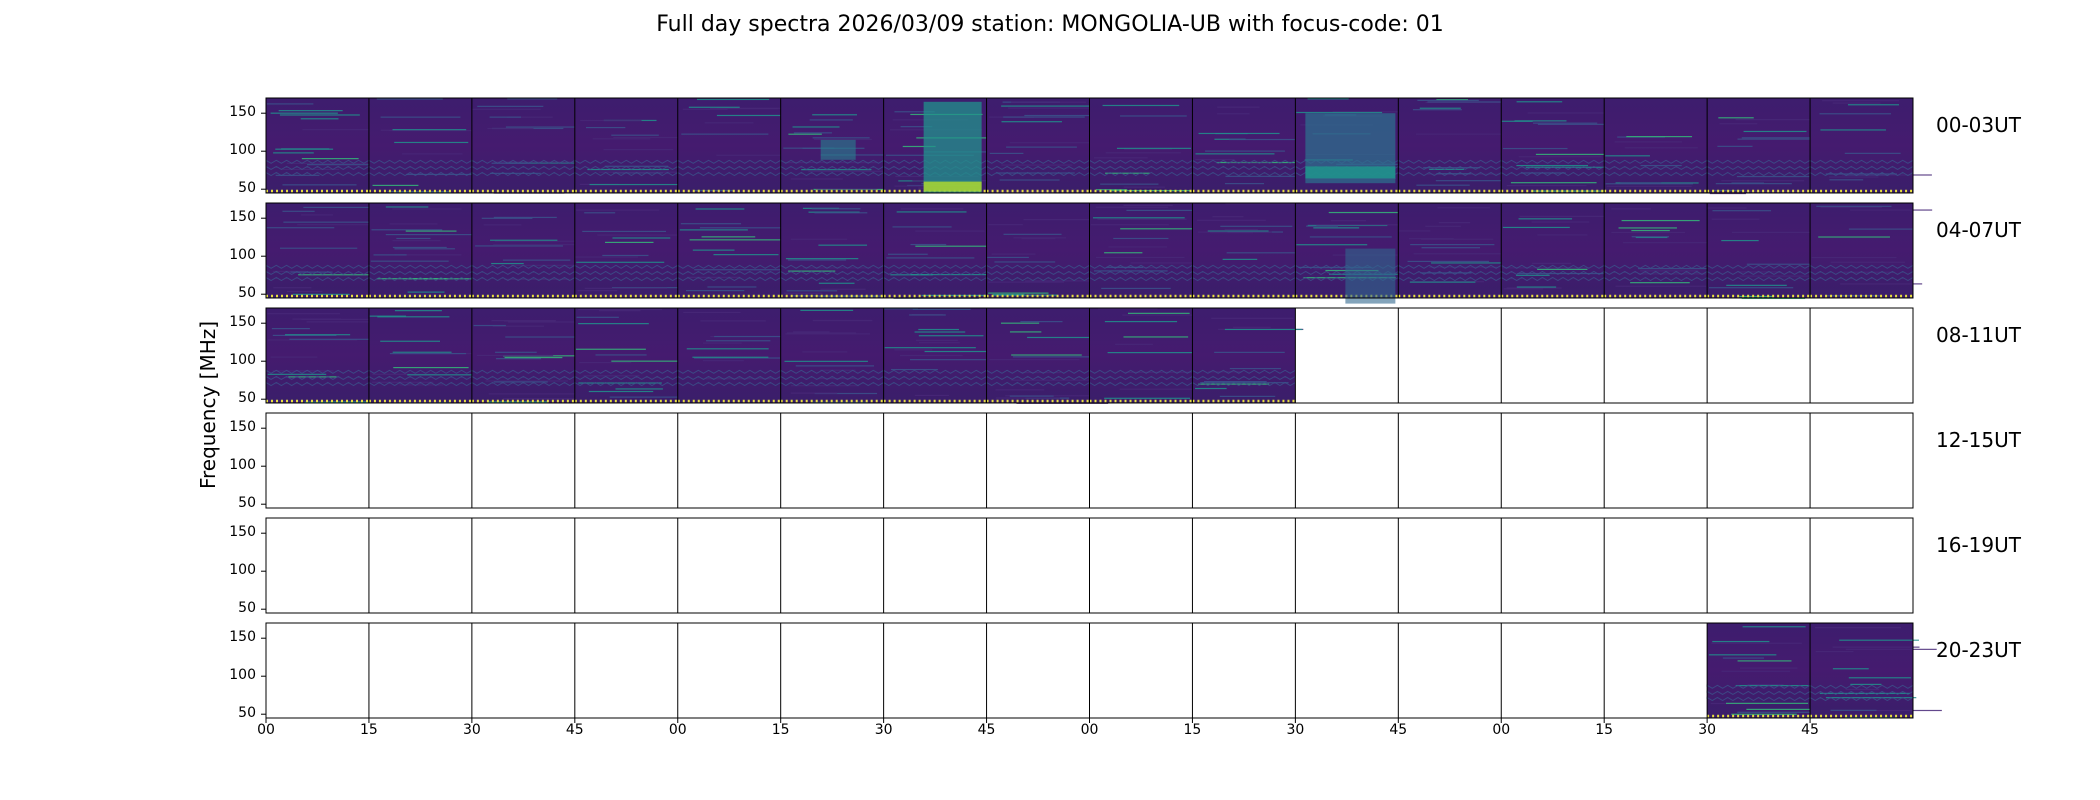  I want to click on row-label: 12-15UT, so click(1978, 440).